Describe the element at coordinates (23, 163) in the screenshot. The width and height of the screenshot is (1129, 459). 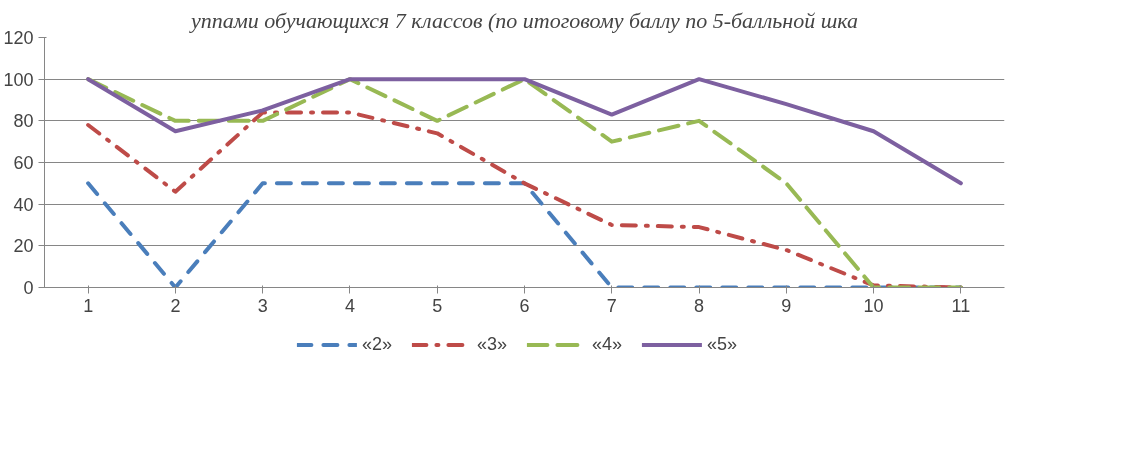
I see `y-tick-label: 60` at that location.